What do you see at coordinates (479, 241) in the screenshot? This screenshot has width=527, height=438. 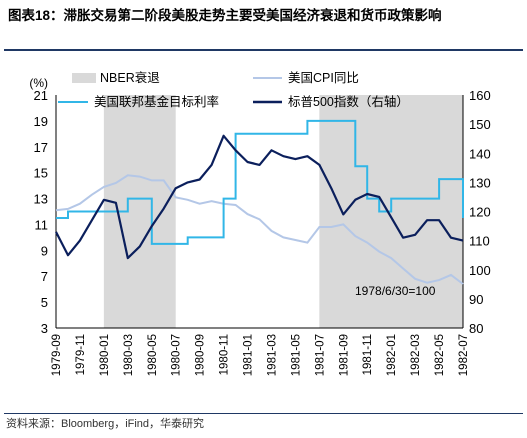 I see `right-tick-label: 110` at bounding box center [479, 241].